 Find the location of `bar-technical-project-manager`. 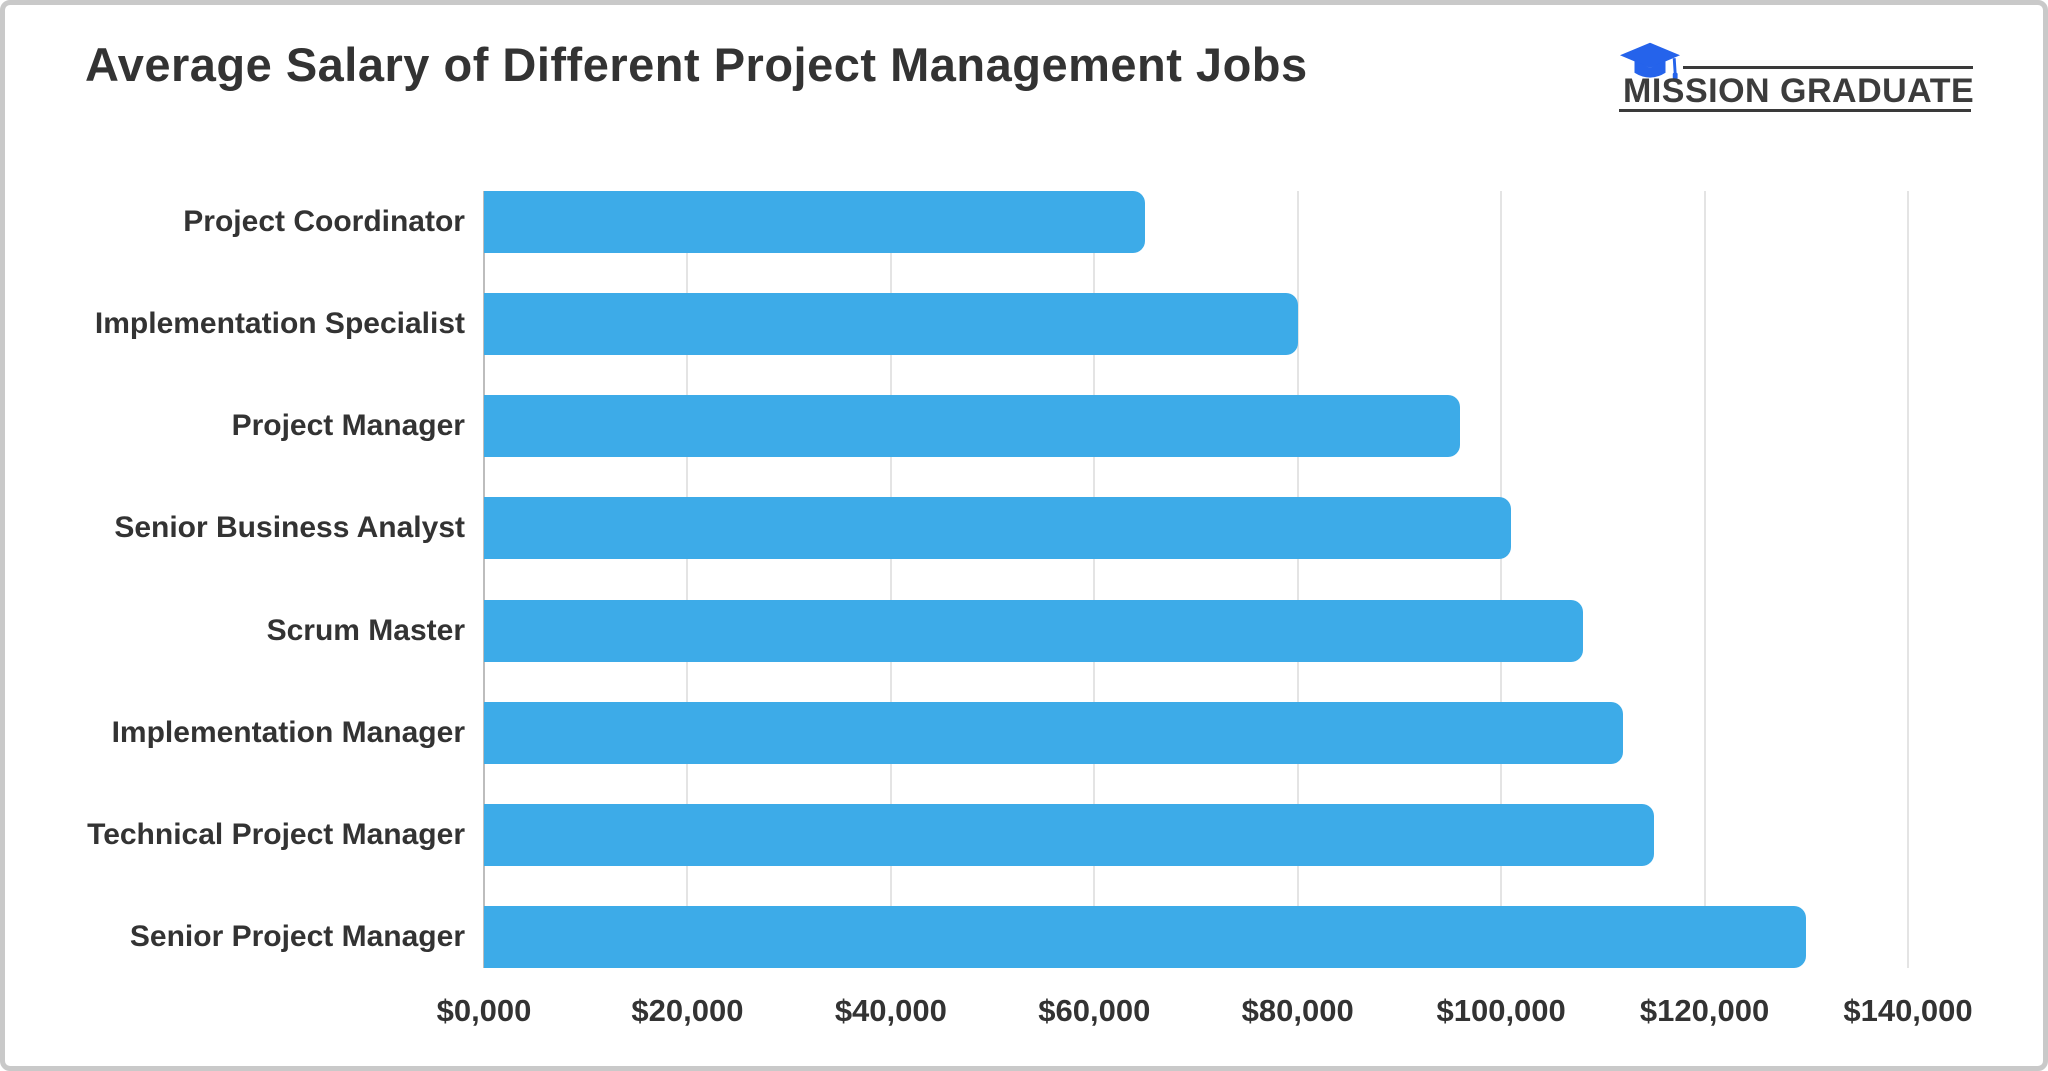

bar-technical-project-manager is located at coordinates (1069, 834).